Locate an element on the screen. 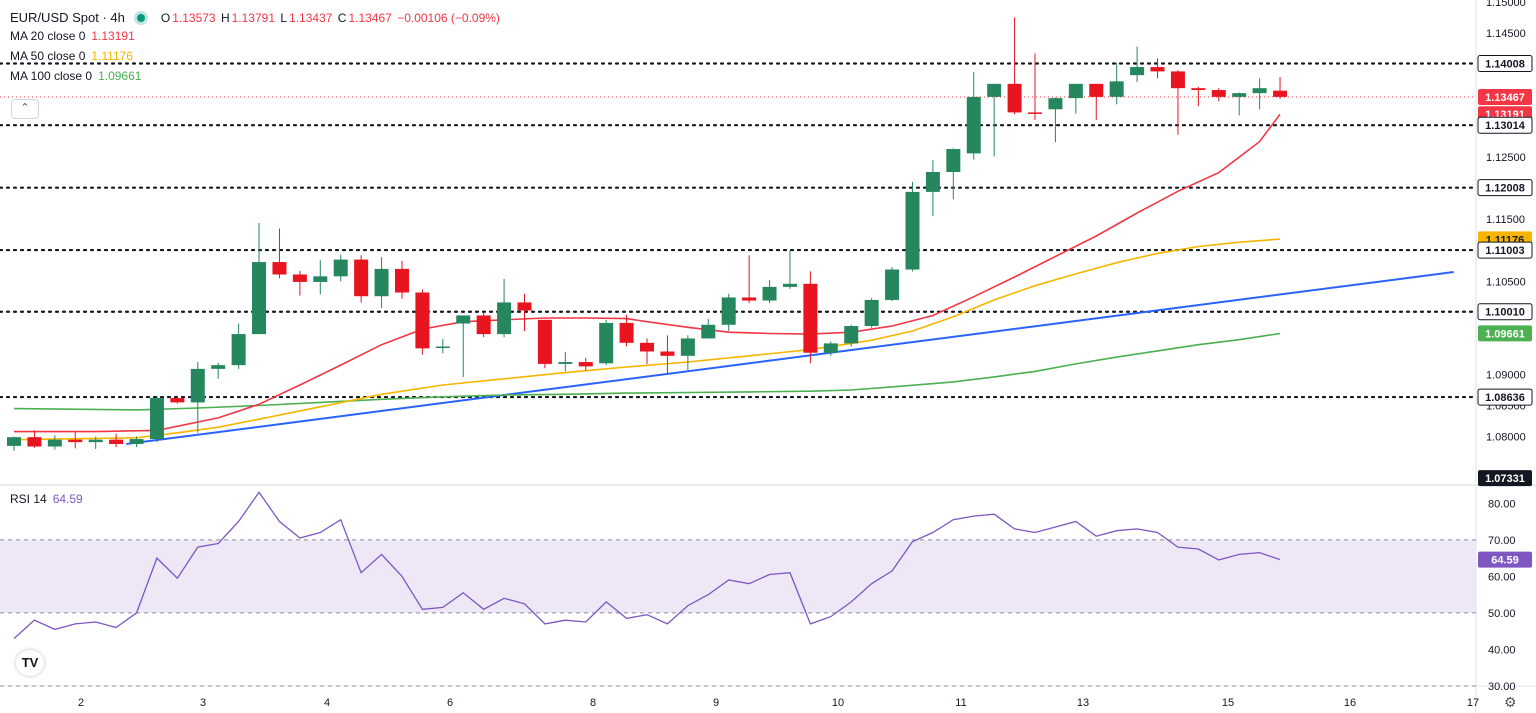 The height and width of the screenshot is (713, 1536). ma20-legend: MA 20 close 0 1.13191 is located at coordinates (72, 36).